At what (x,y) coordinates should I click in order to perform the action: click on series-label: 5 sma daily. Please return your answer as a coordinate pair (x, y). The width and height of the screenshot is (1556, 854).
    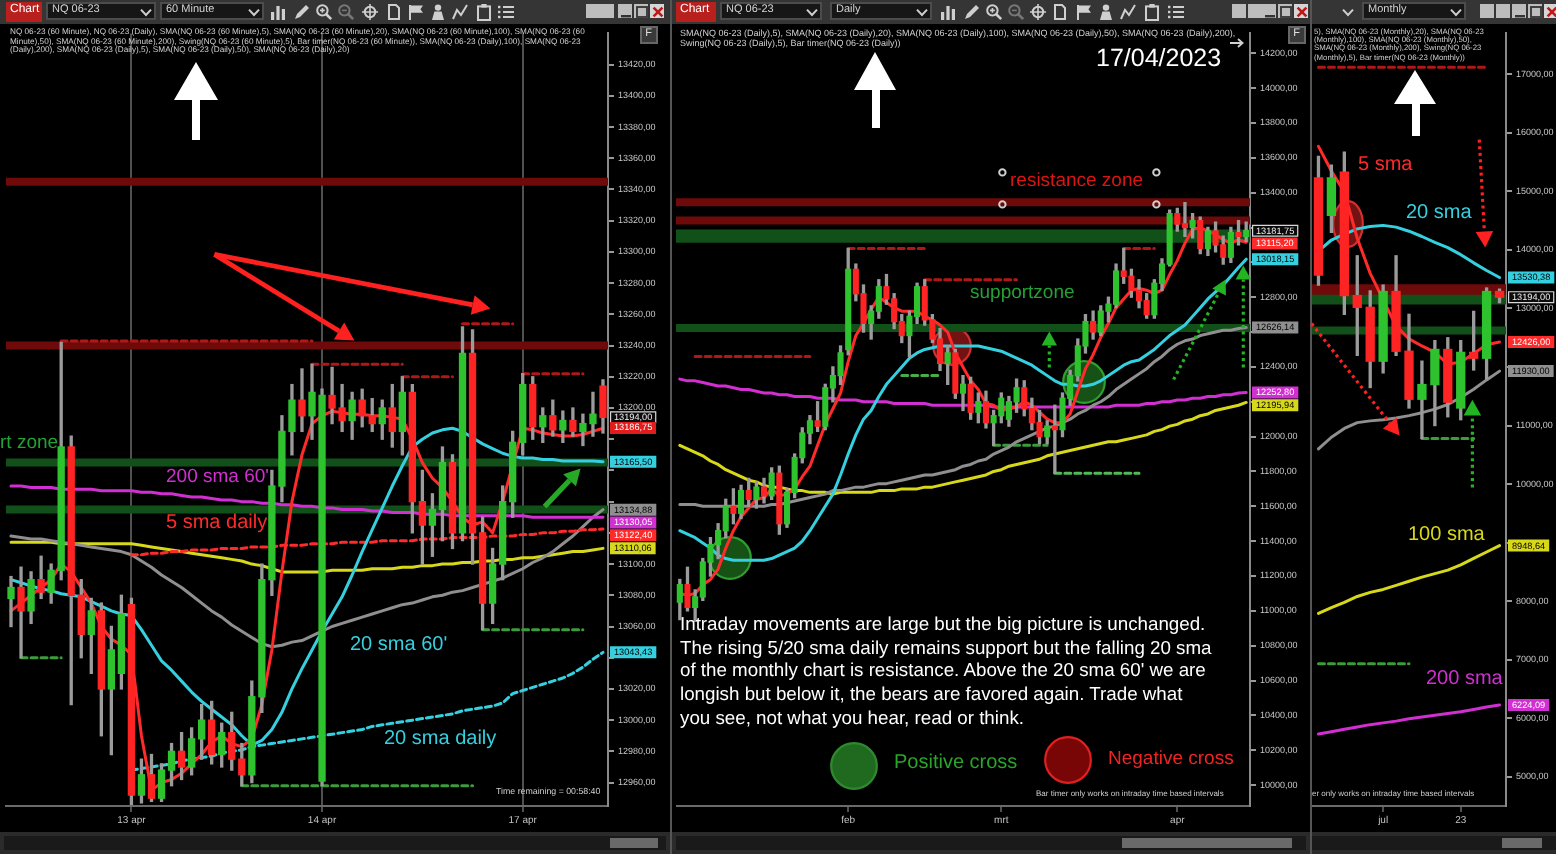
    Looking at the image, I should click on (217, 523).